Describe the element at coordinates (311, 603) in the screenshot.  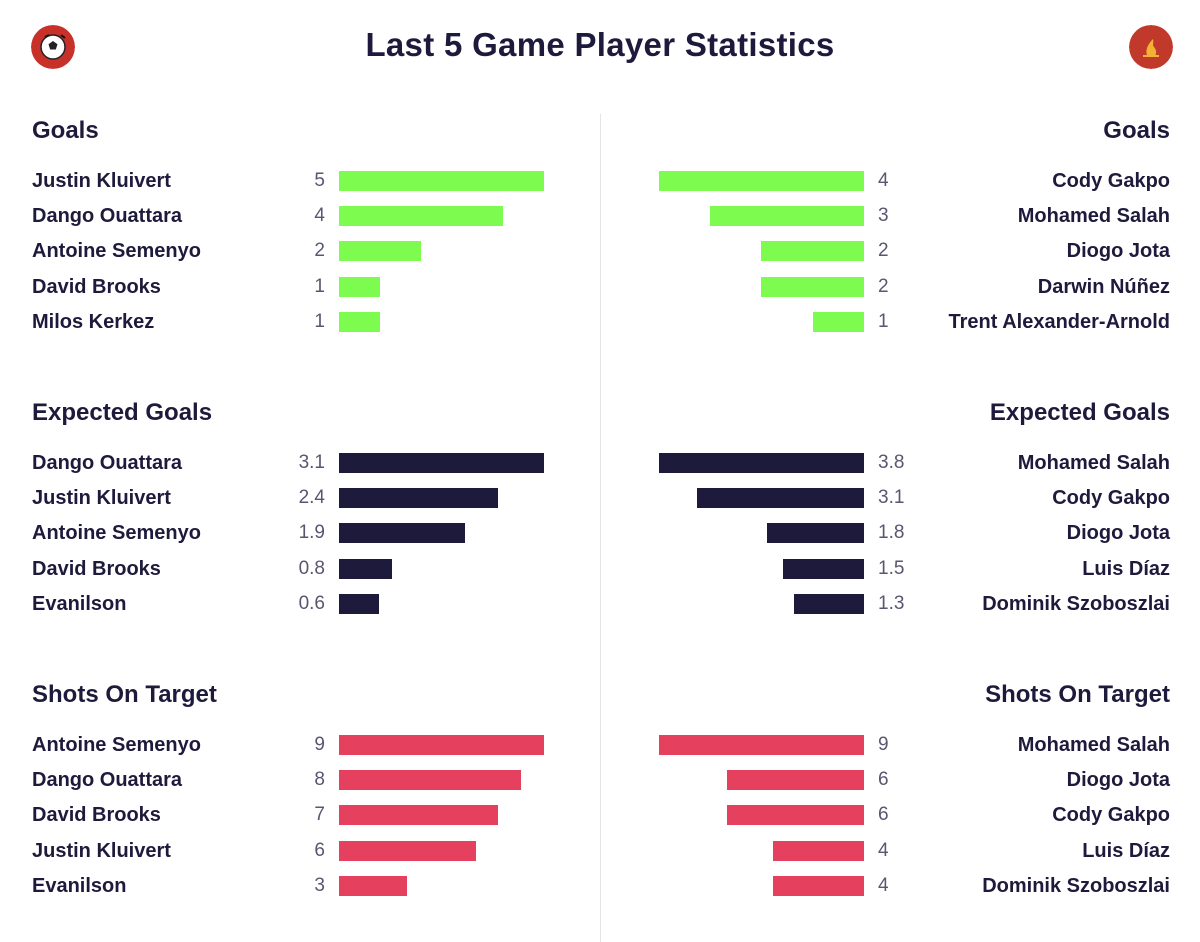
I see `value-label: 0.6` at that location.